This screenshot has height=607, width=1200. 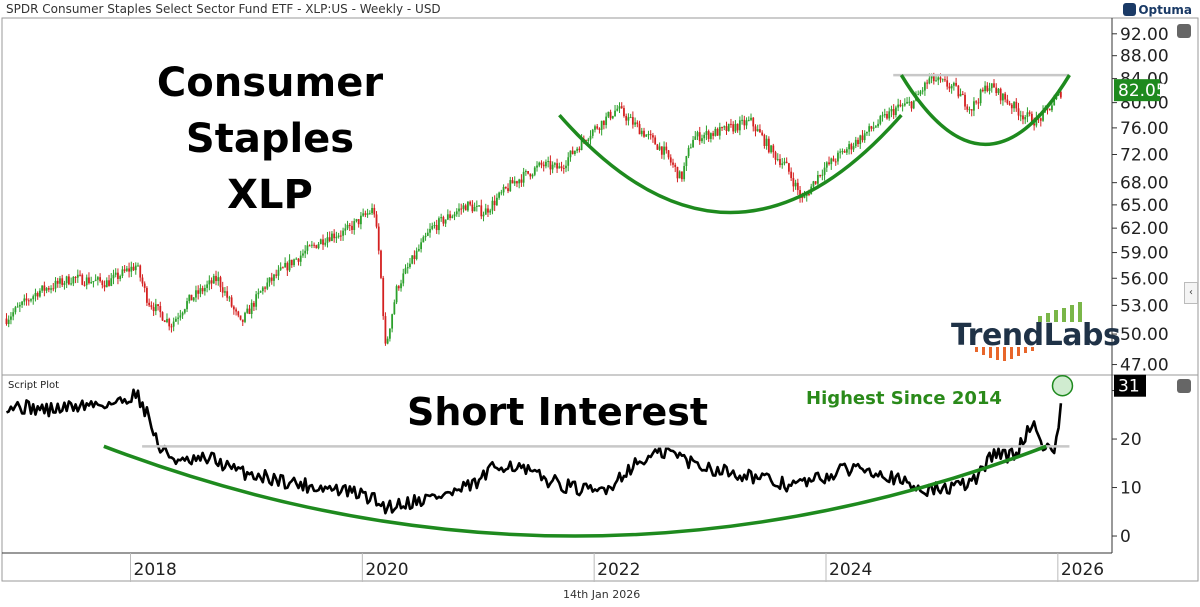 I want to click on chart-title: Consumer Staples XLP, so click(x=270, y=139).